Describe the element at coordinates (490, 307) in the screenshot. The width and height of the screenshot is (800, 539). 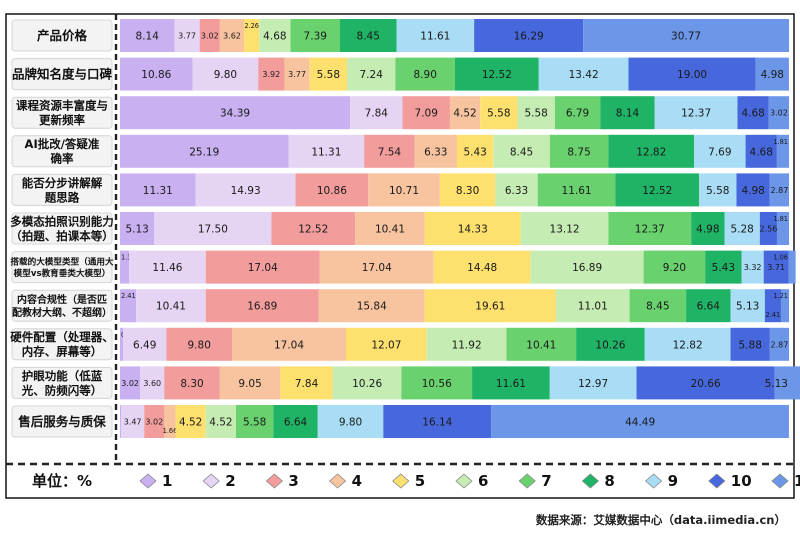
I see `value-label: 19.61` at that location.